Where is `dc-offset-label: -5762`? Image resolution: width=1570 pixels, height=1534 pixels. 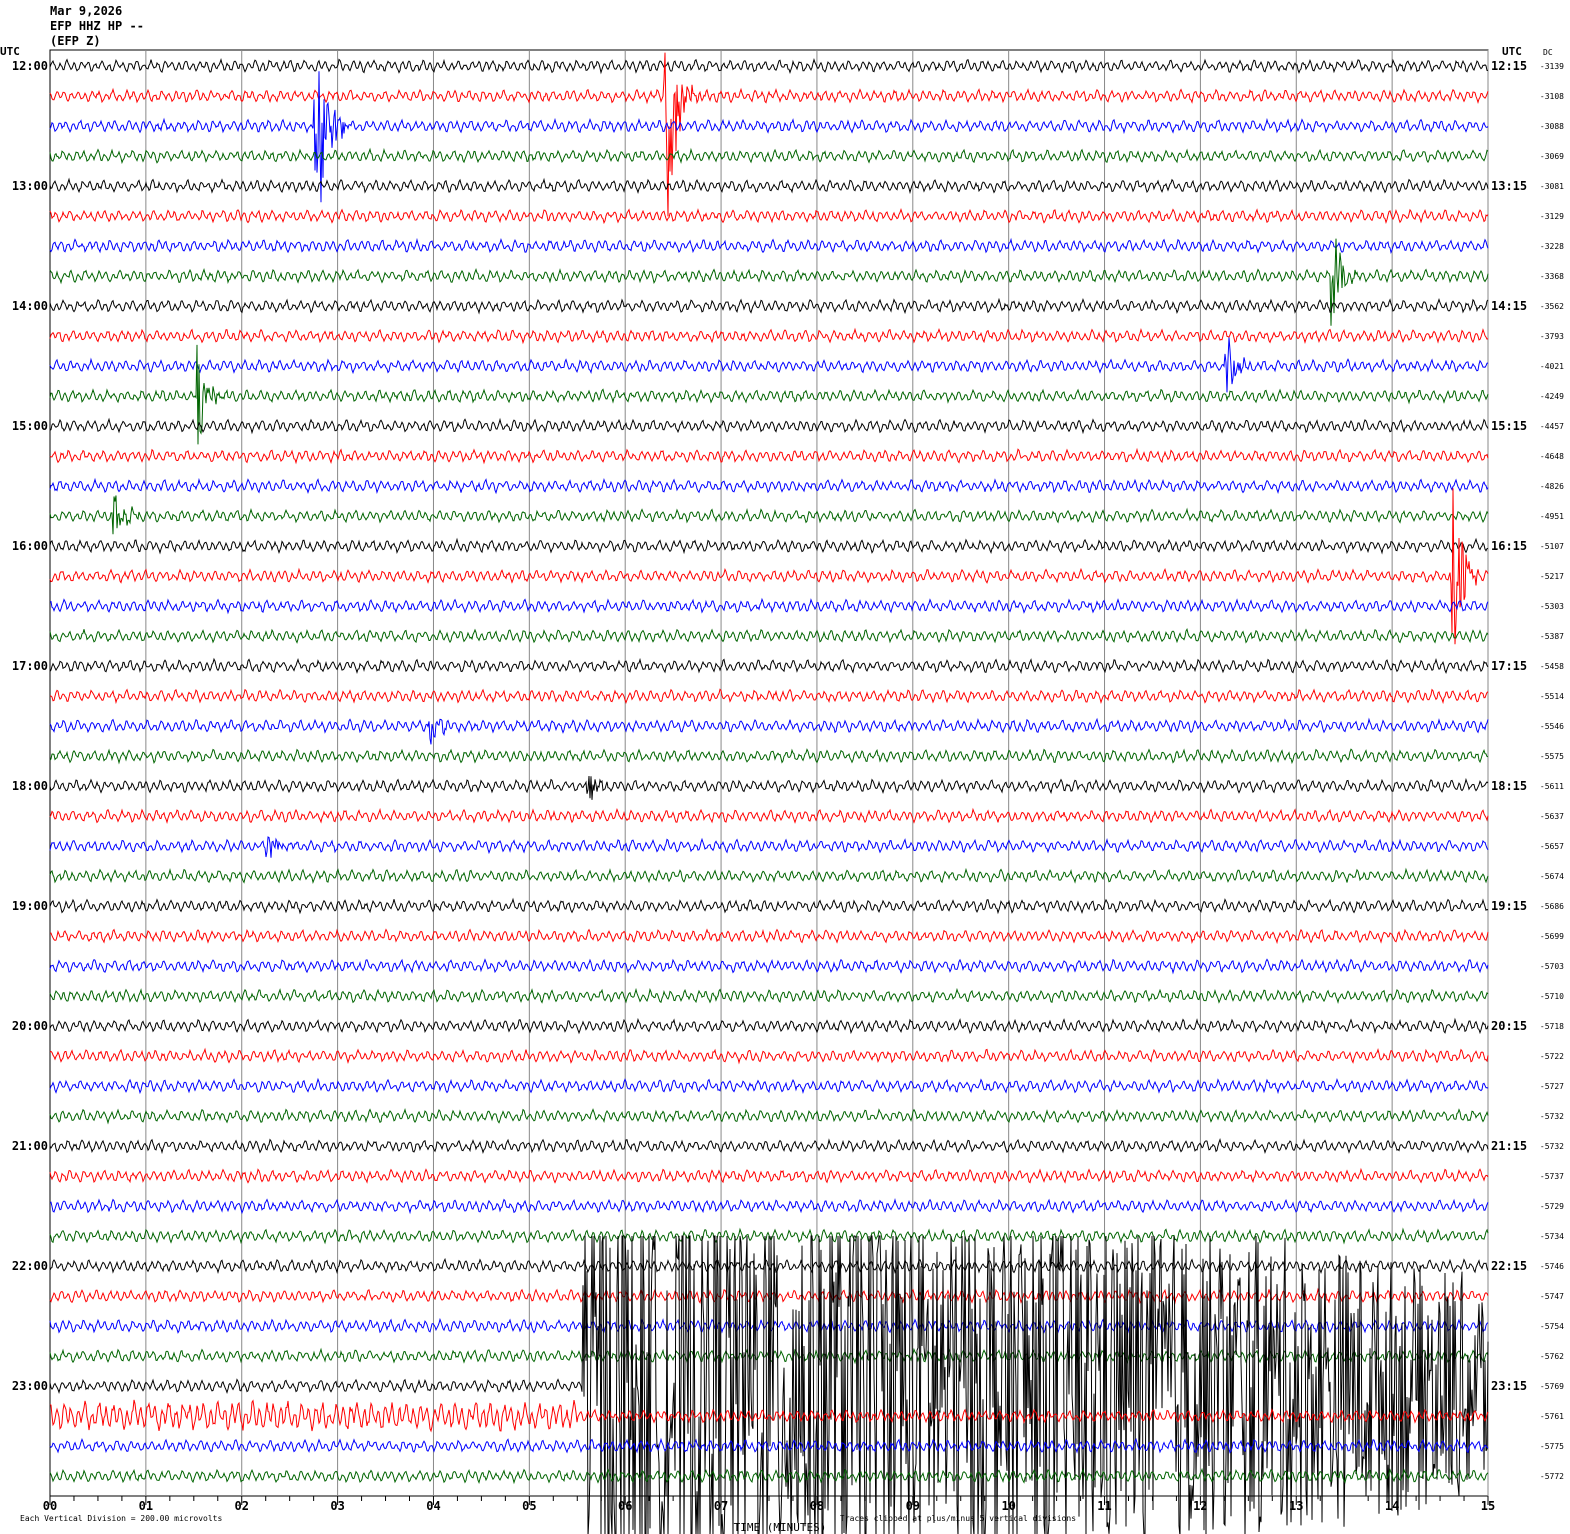
dc-offset-label: -5762 is located at coordinates (1552, 1356).